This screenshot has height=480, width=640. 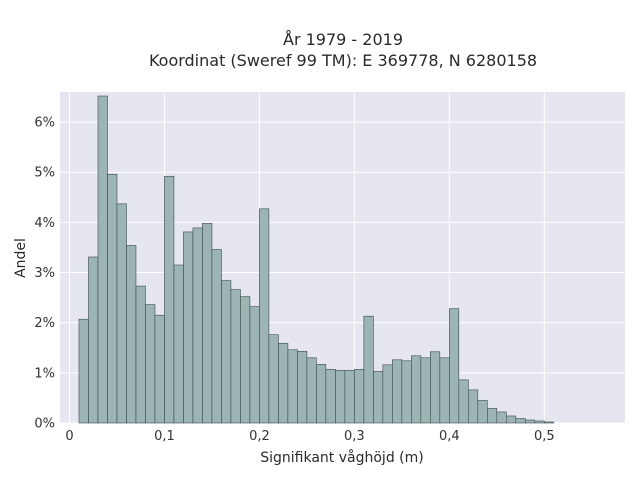 I want to click on y-tick-label: 4%, so click(x=44, y=223).